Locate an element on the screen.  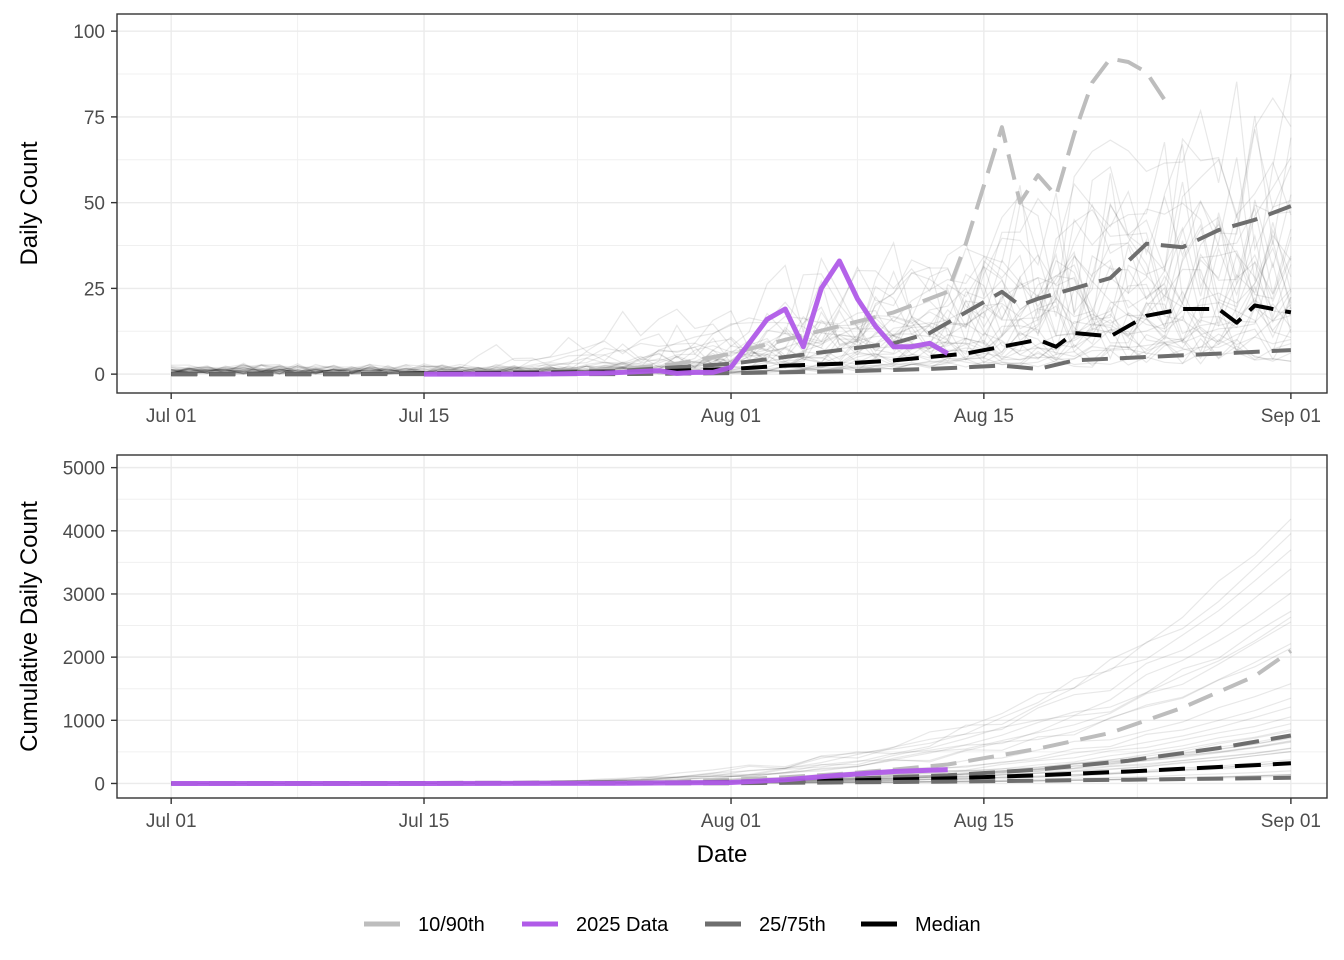
x-axis-title: Date is located at coordinates (722, 854).